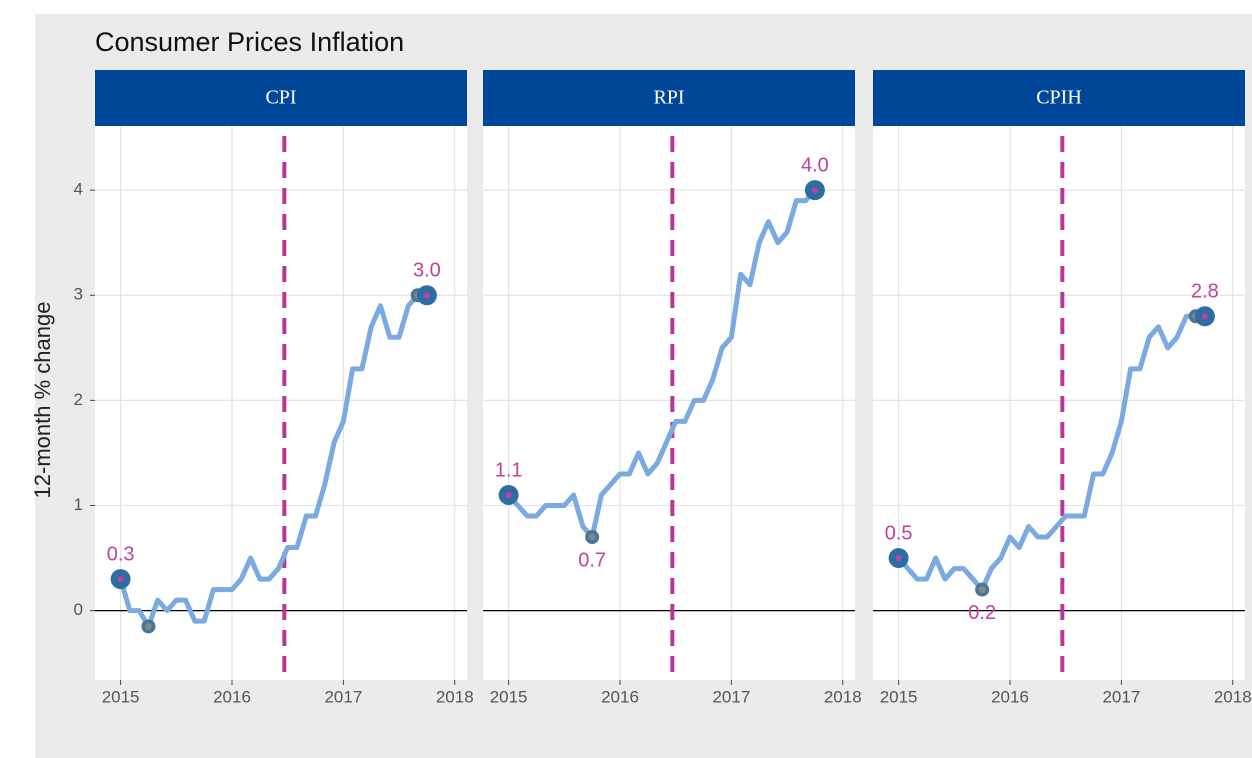 The width and height of the screenshot is (1252, 758). Describe the element at coordinates (249, 42) in the screenshot. I see `chart-title: Consumer Prices Inflation` at that location.